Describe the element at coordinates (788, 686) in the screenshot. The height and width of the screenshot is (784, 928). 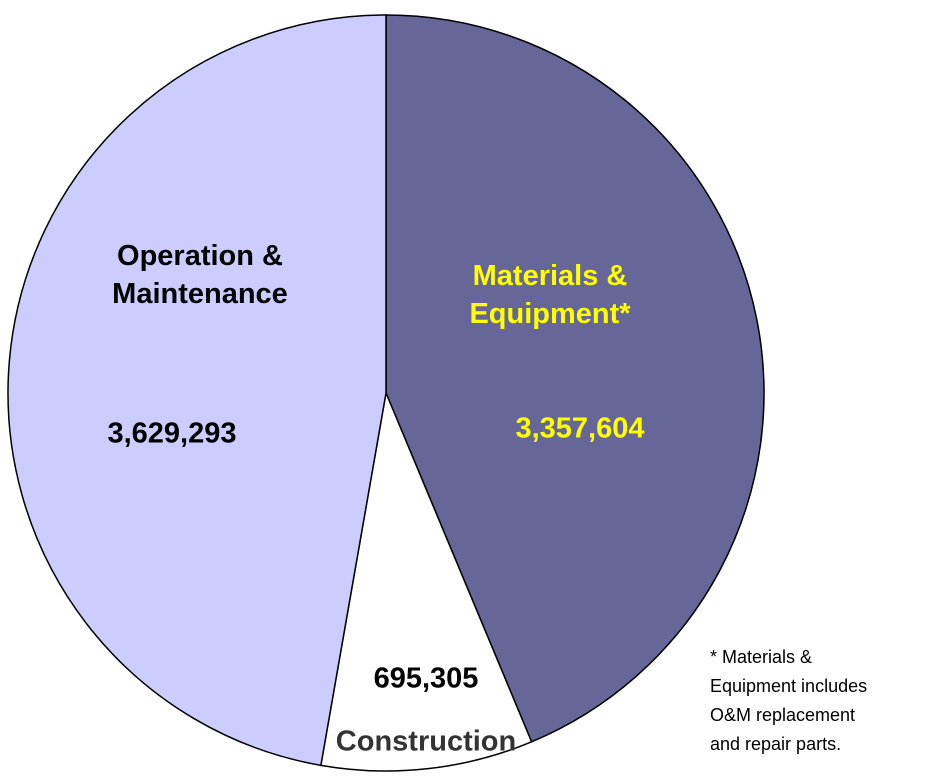
I see `footnote: Equipment includes` at that location.